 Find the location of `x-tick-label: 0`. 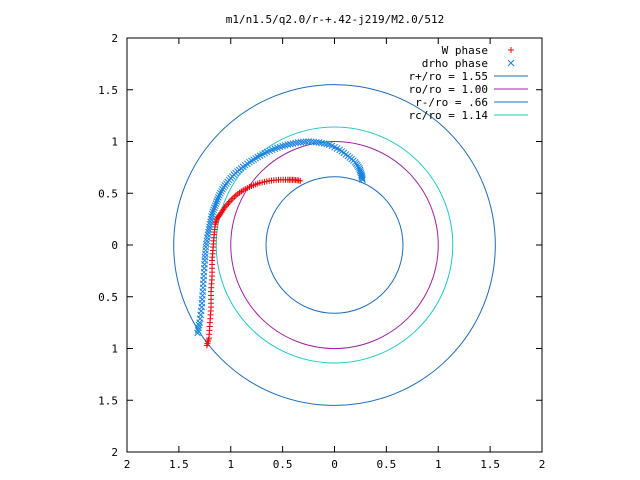

x-tick-label: 0 is located at coordinates (334, 464).